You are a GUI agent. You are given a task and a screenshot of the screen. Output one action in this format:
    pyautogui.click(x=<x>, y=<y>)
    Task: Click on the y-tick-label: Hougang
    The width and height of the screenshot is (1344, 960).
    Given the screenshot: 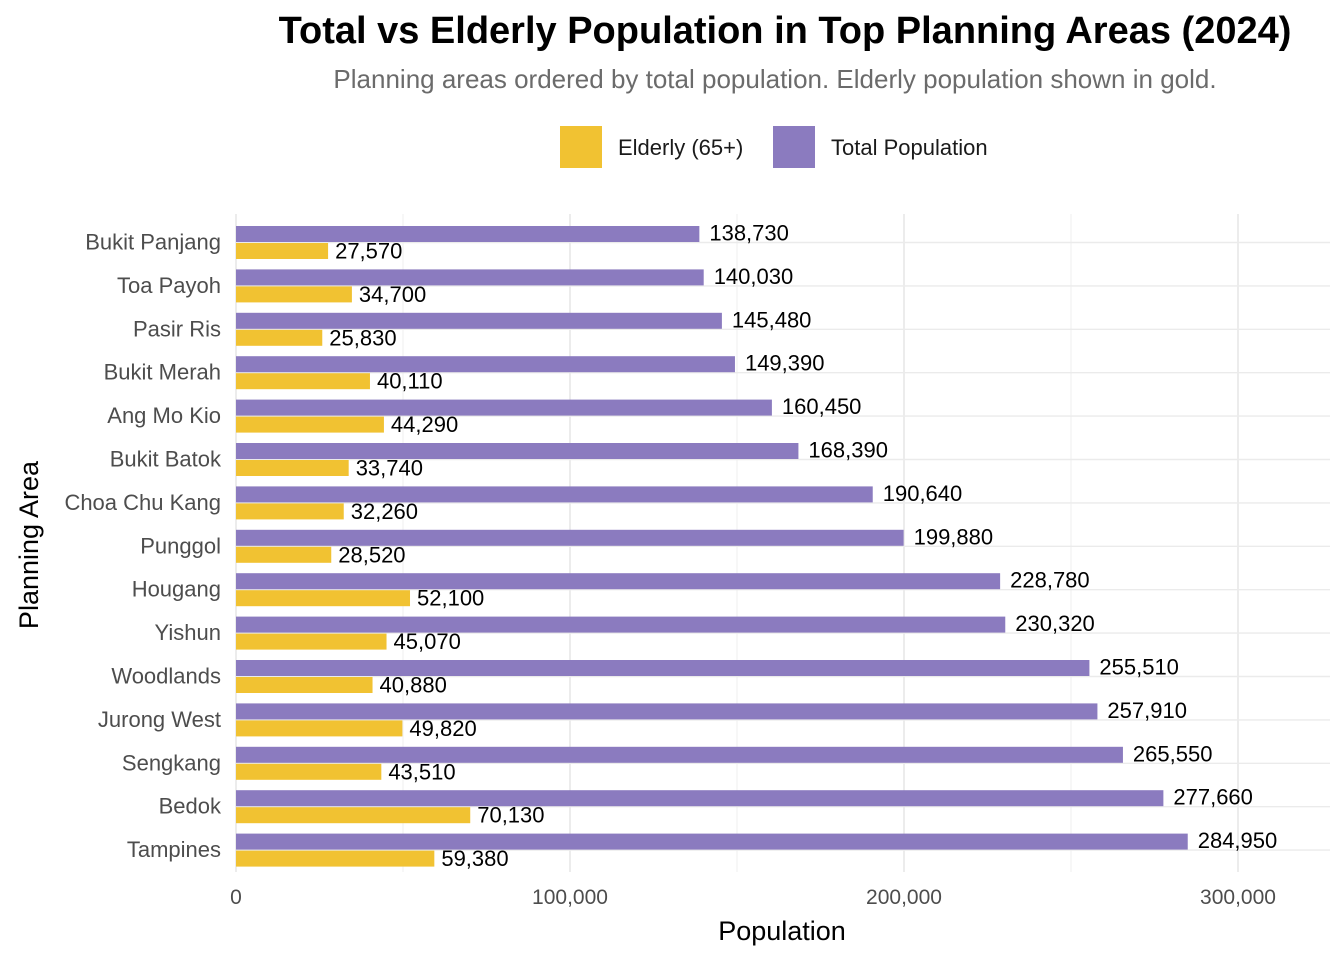 What is the action you would take?
    pyautogui.click(x=176, y=589)
    